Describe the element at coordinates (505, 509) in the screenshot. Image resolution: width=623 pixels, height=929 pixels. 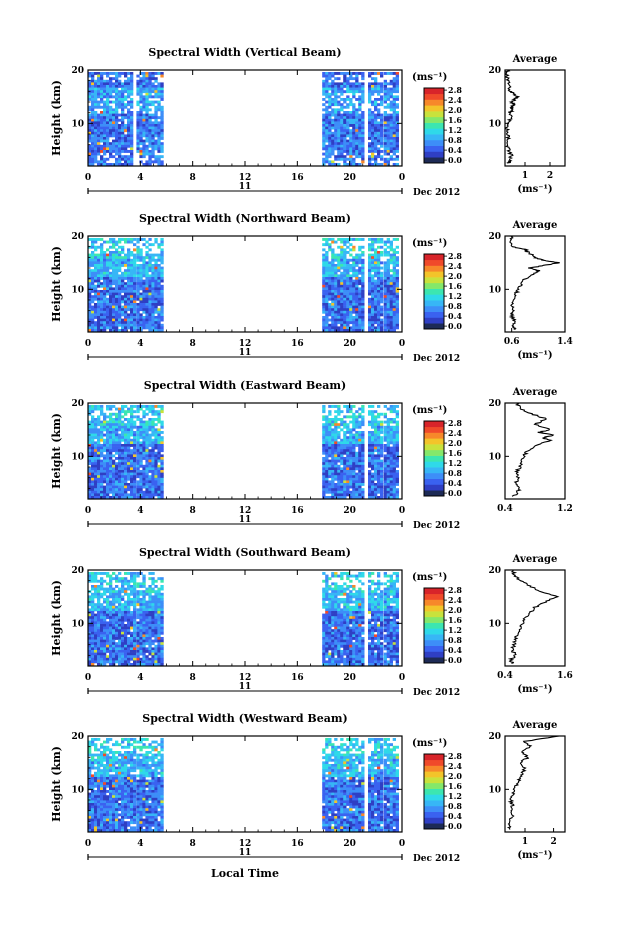
I see `average-x-tick-label: 0.4` at that location.